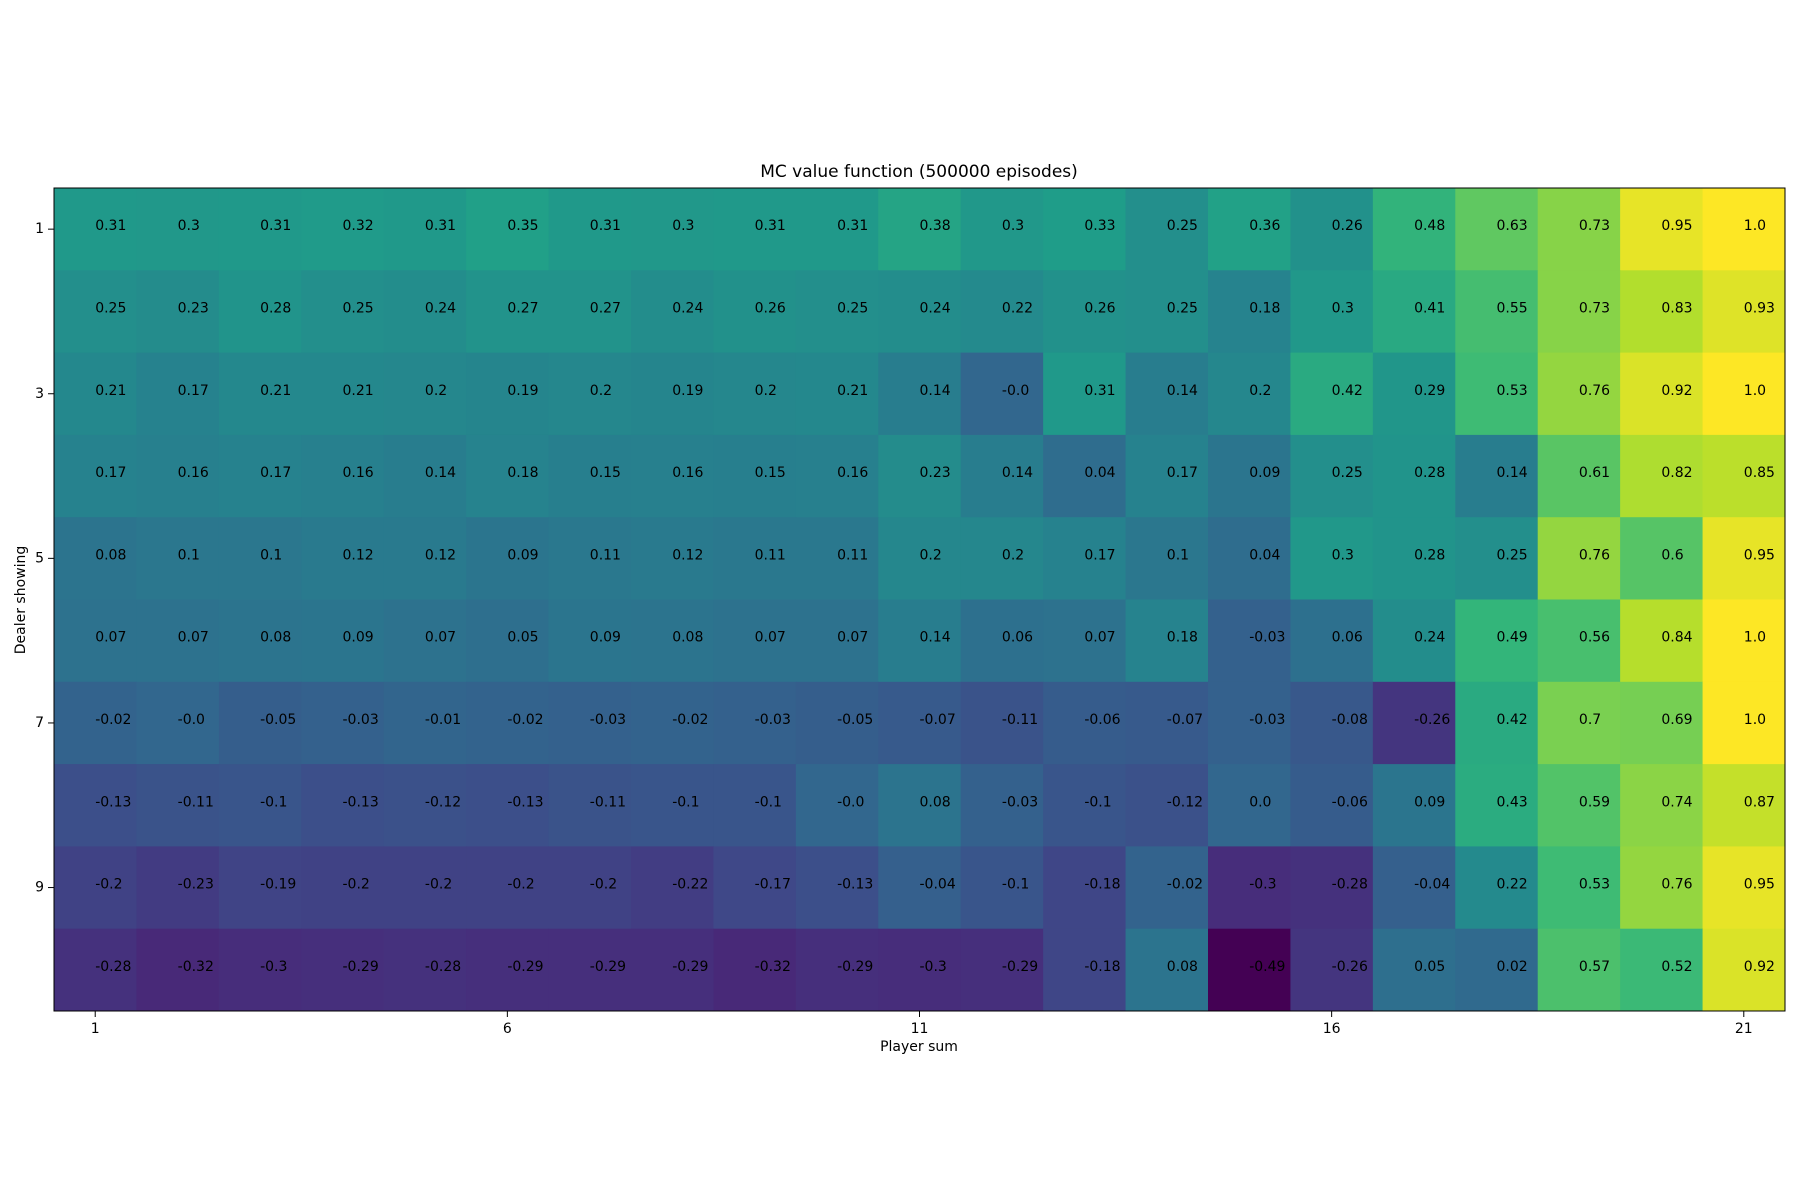  I want to click on cell-label: 0.22, so click(1512, 885).